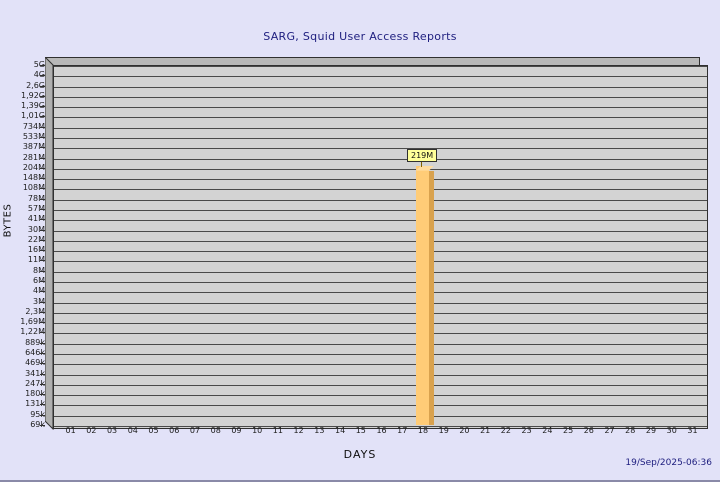  What do you see at coordinates (39, 270) in the screenshot?
I see `y-tick-label: 8M` at bounding box center [39, 270].